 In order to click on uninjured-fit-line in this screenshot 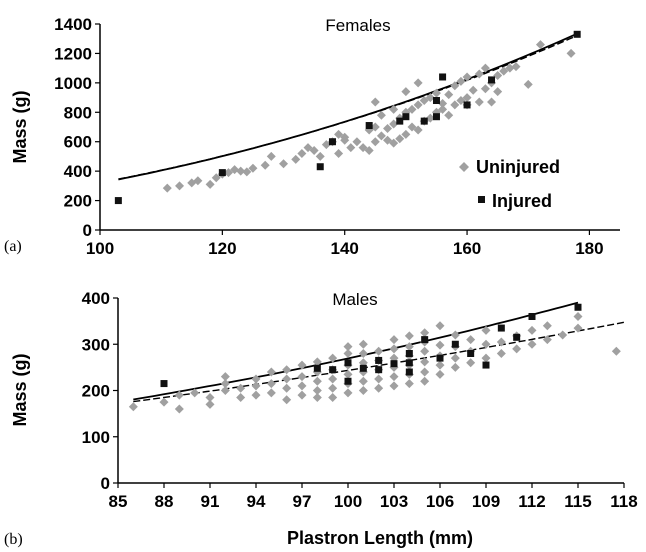, I will do `click(379, 362)`.